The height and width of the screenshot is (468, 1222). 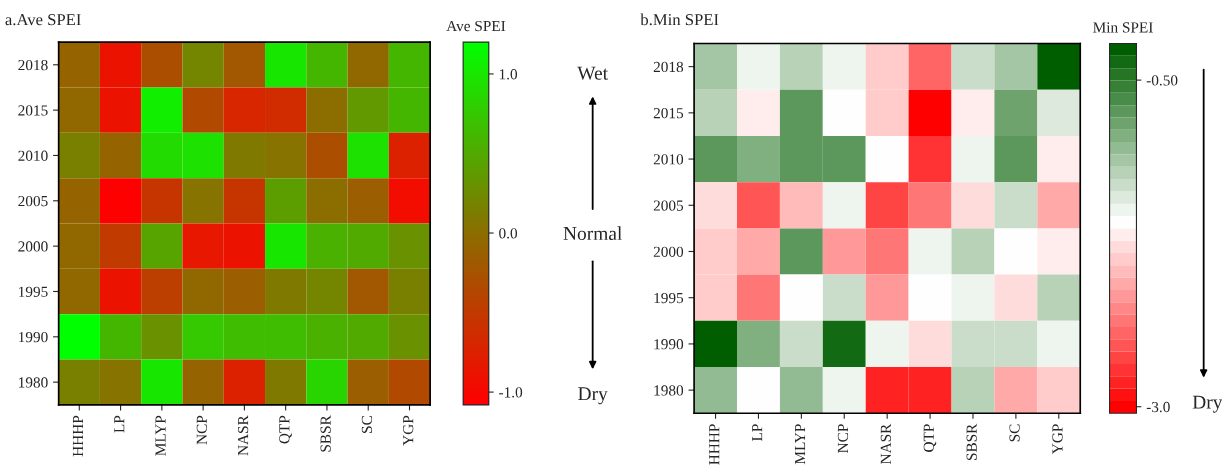 What do you see at coordinates (43, 20) in the screenshot?
I see `chart-title: a.Ave SPEI` at bounding box center [43, 20].